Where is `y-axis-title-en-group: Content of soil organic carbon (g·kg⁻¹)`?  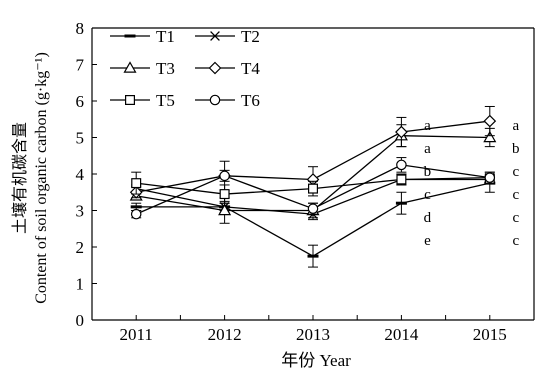
y-axis-title-en-group: Content of soil organic carbon (g·kg⁻¹) is located at coordinates (41, 178).